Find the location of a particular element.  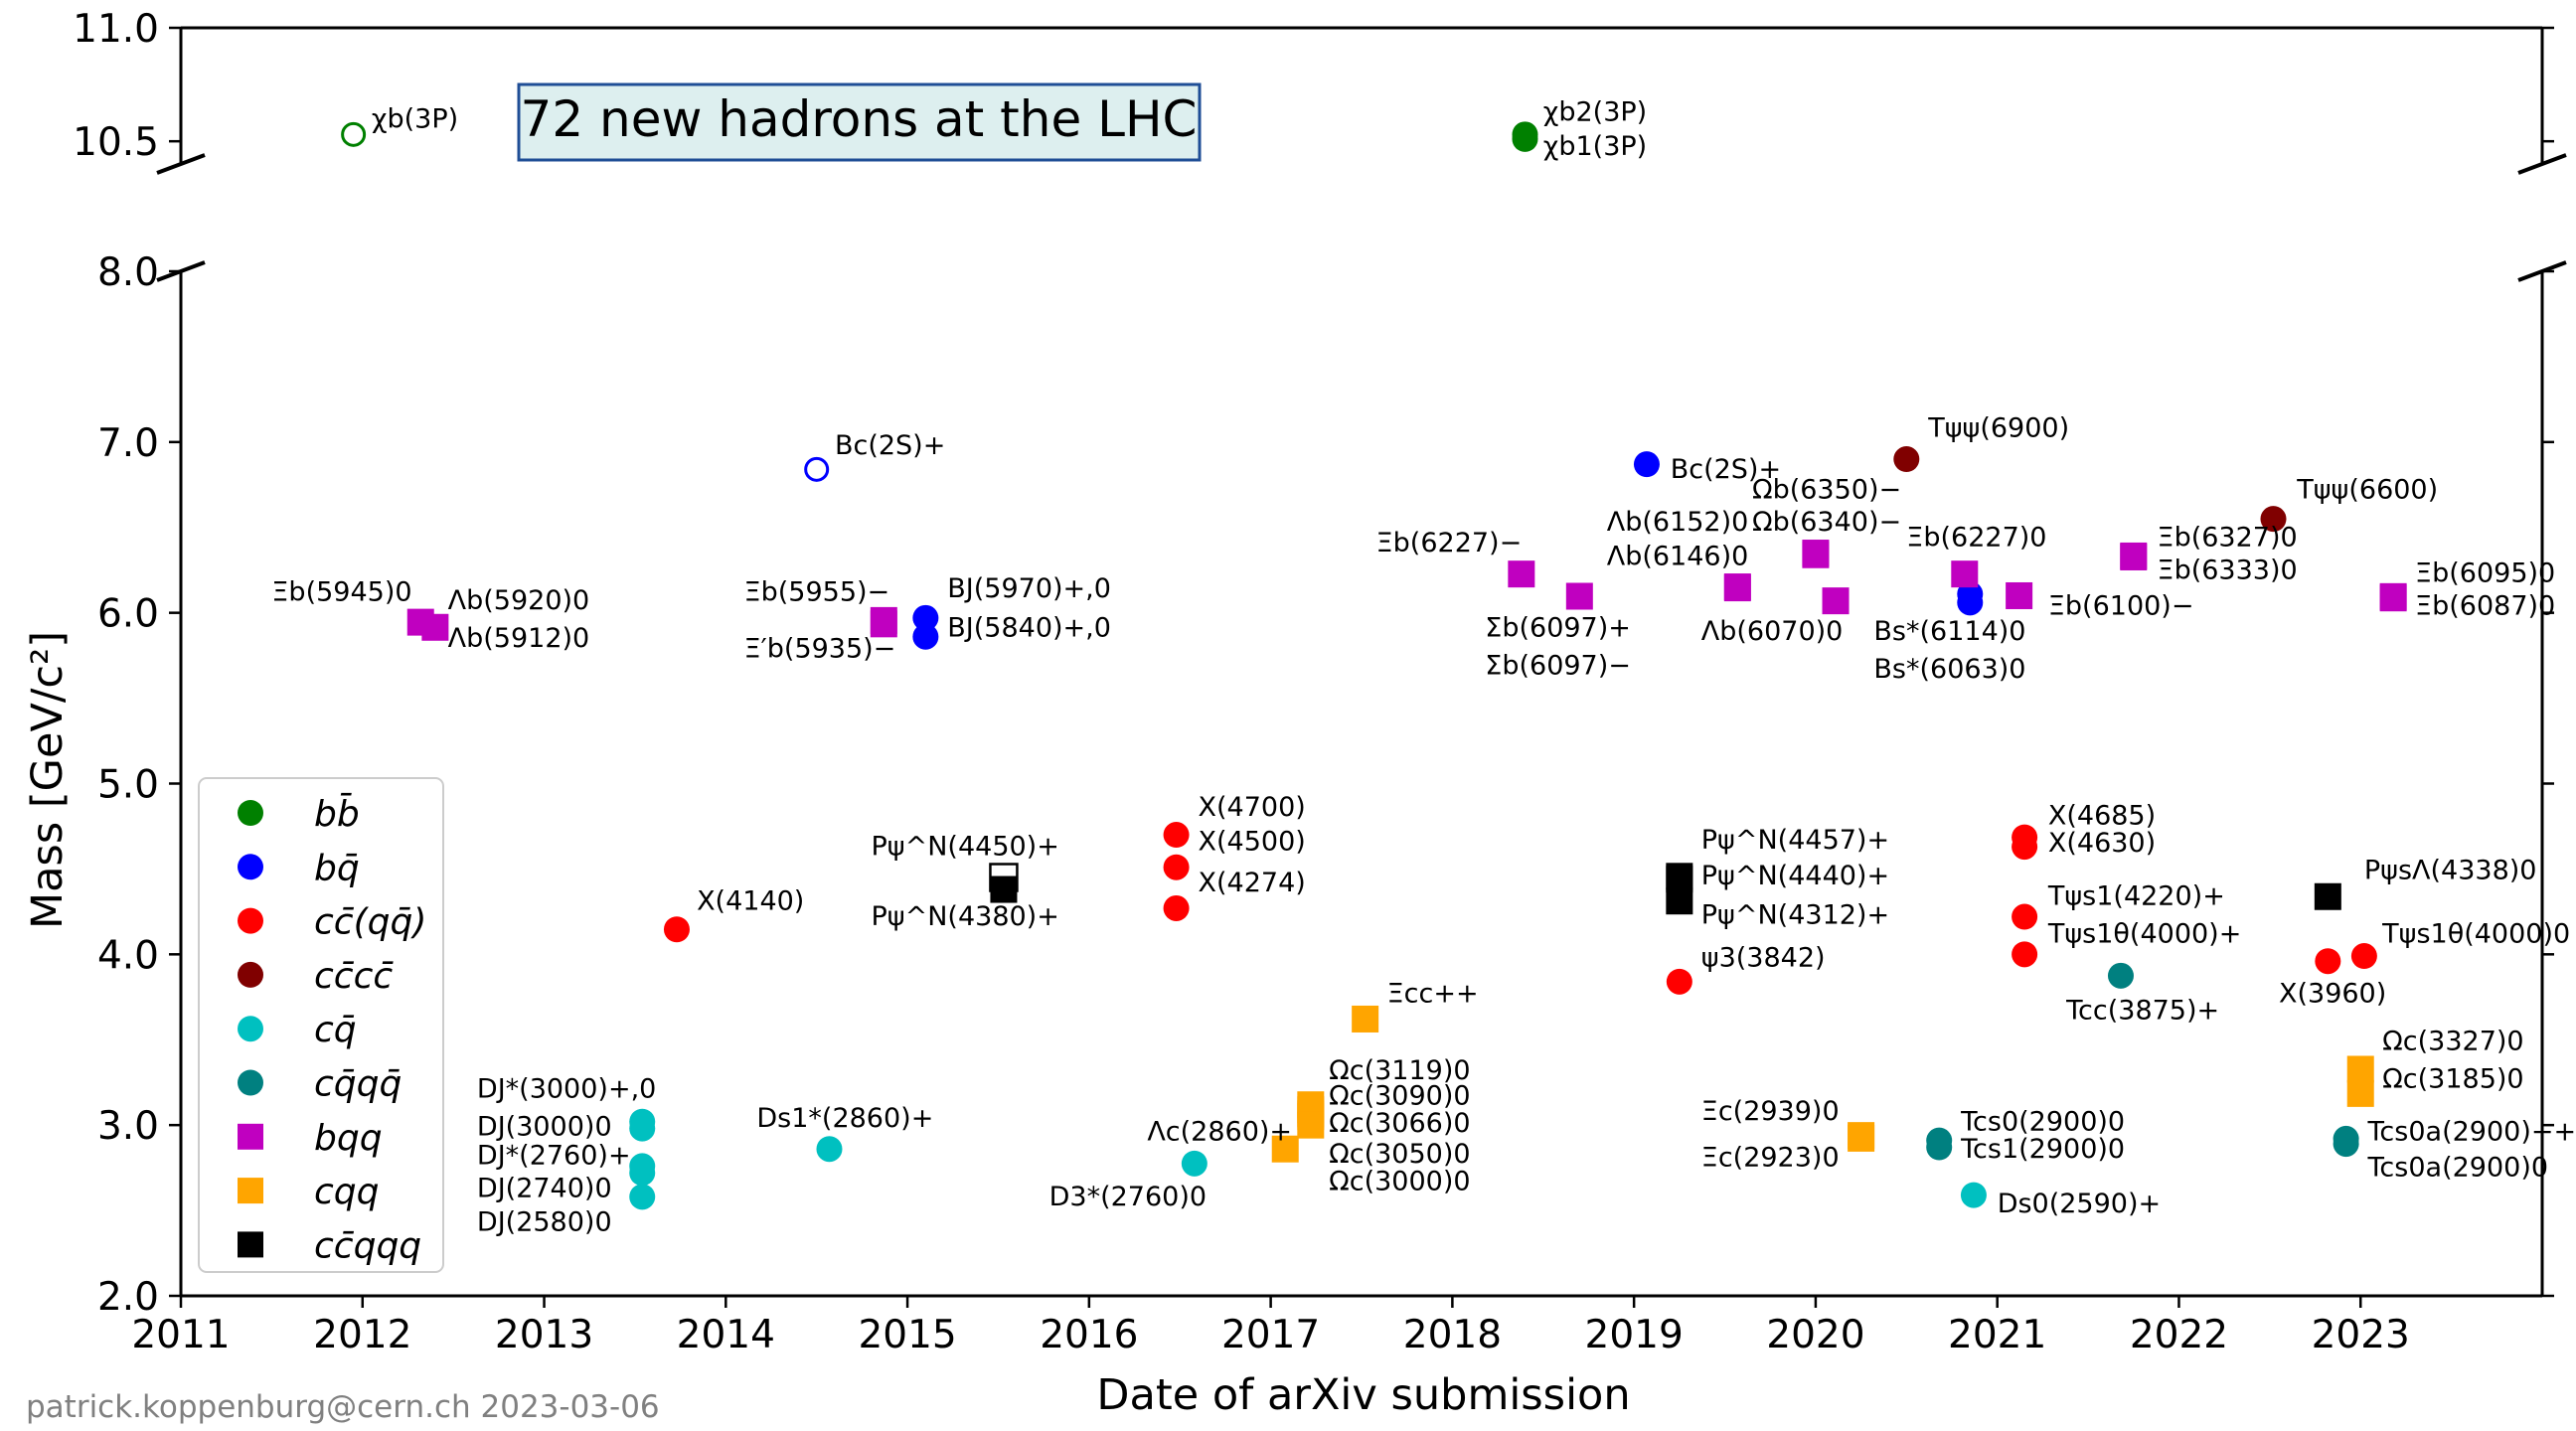

point-label: X(4700) is located at coordinates (1252, 807).